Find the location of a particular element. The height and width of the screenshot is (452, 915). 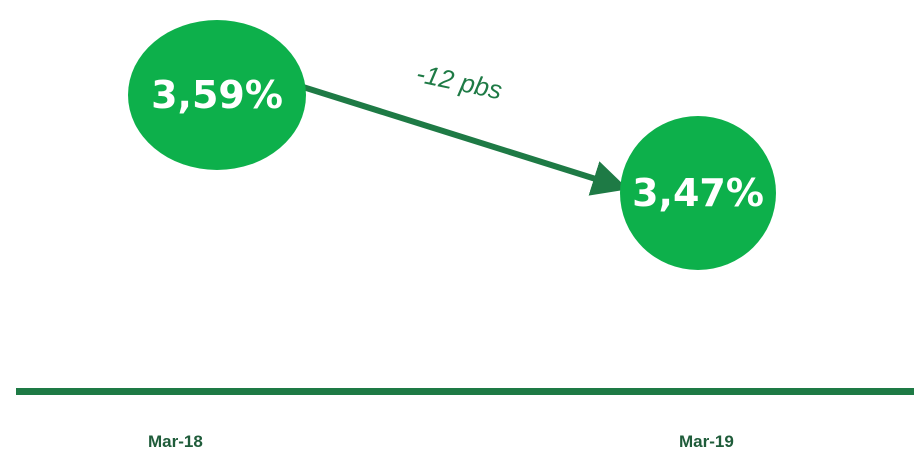

value-label-mar-19: 3,47% is located at coordinates (698, 193).